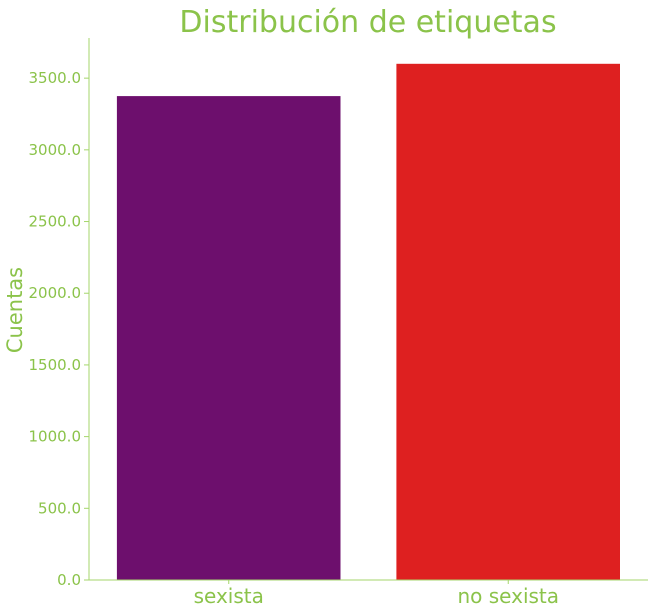  I want to click on x-ticks: sexista no sexista, so click(376, 594).